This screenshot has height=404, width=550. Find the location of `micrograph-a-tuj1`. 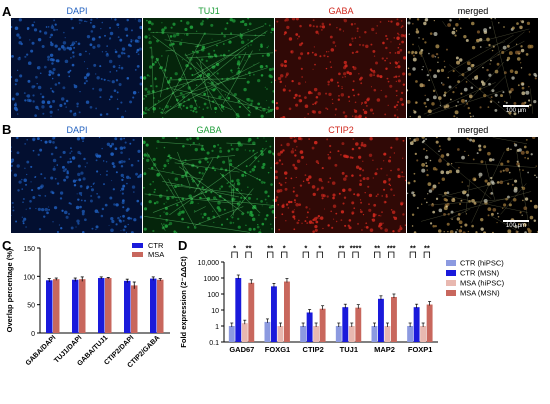

micrograph-a-tuj1 is located at coordinates (208, 68).